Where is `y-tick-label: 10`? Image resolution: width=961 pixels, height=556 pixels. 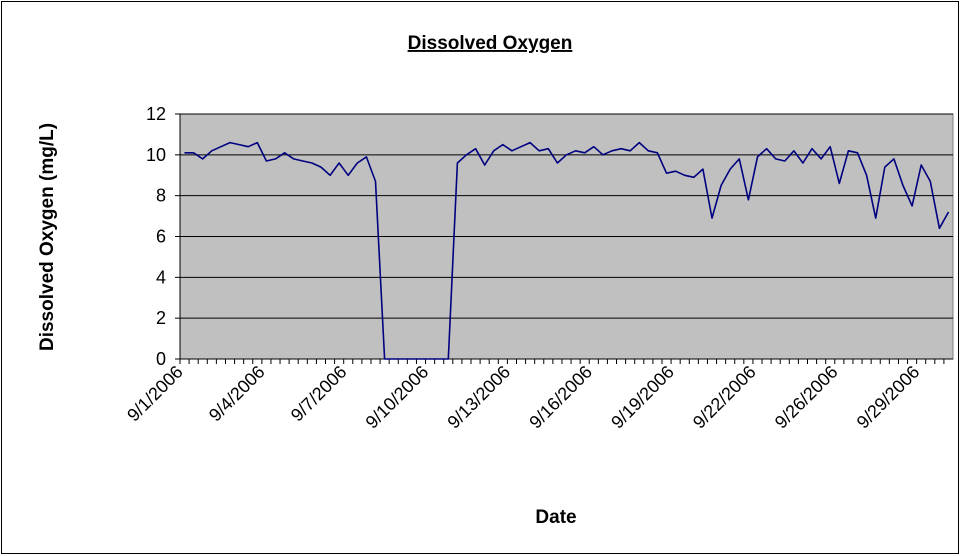
y-tick-label: 10 is located at coordinates (156, 155).